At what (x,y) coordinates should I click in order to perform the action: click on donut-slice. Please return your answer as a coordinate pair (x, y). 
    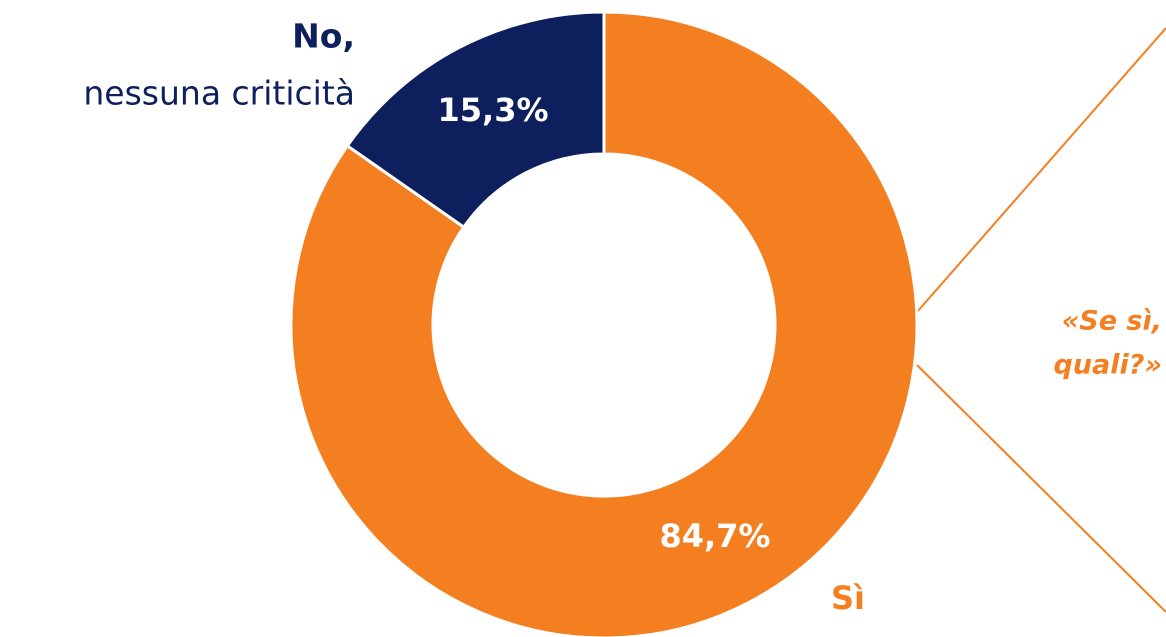
    Looking at the image, I should click on (475, 120).